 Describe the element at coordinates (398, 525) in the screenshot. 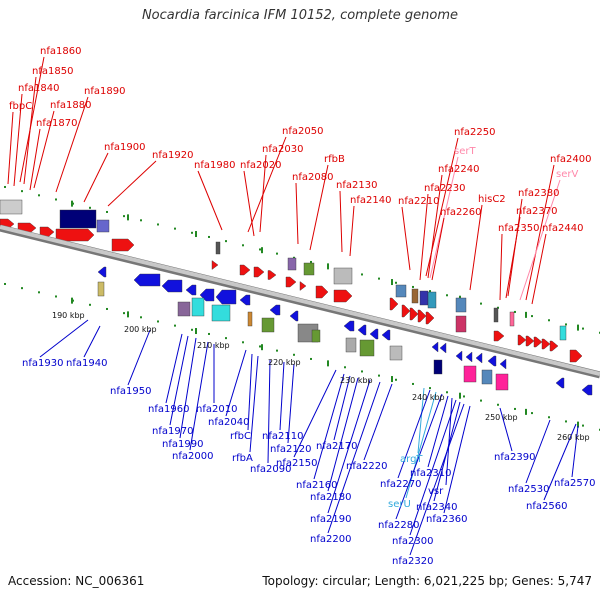

I see `bottom-gene-label: nfa2280` at that location.